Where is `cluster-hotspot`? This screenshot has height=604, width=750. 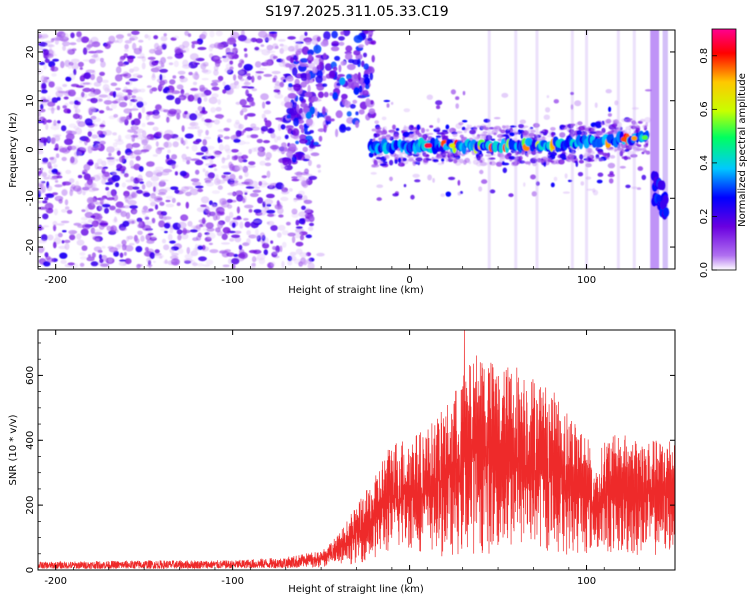 cluster-hotspot is located at coordinates (356, 90).